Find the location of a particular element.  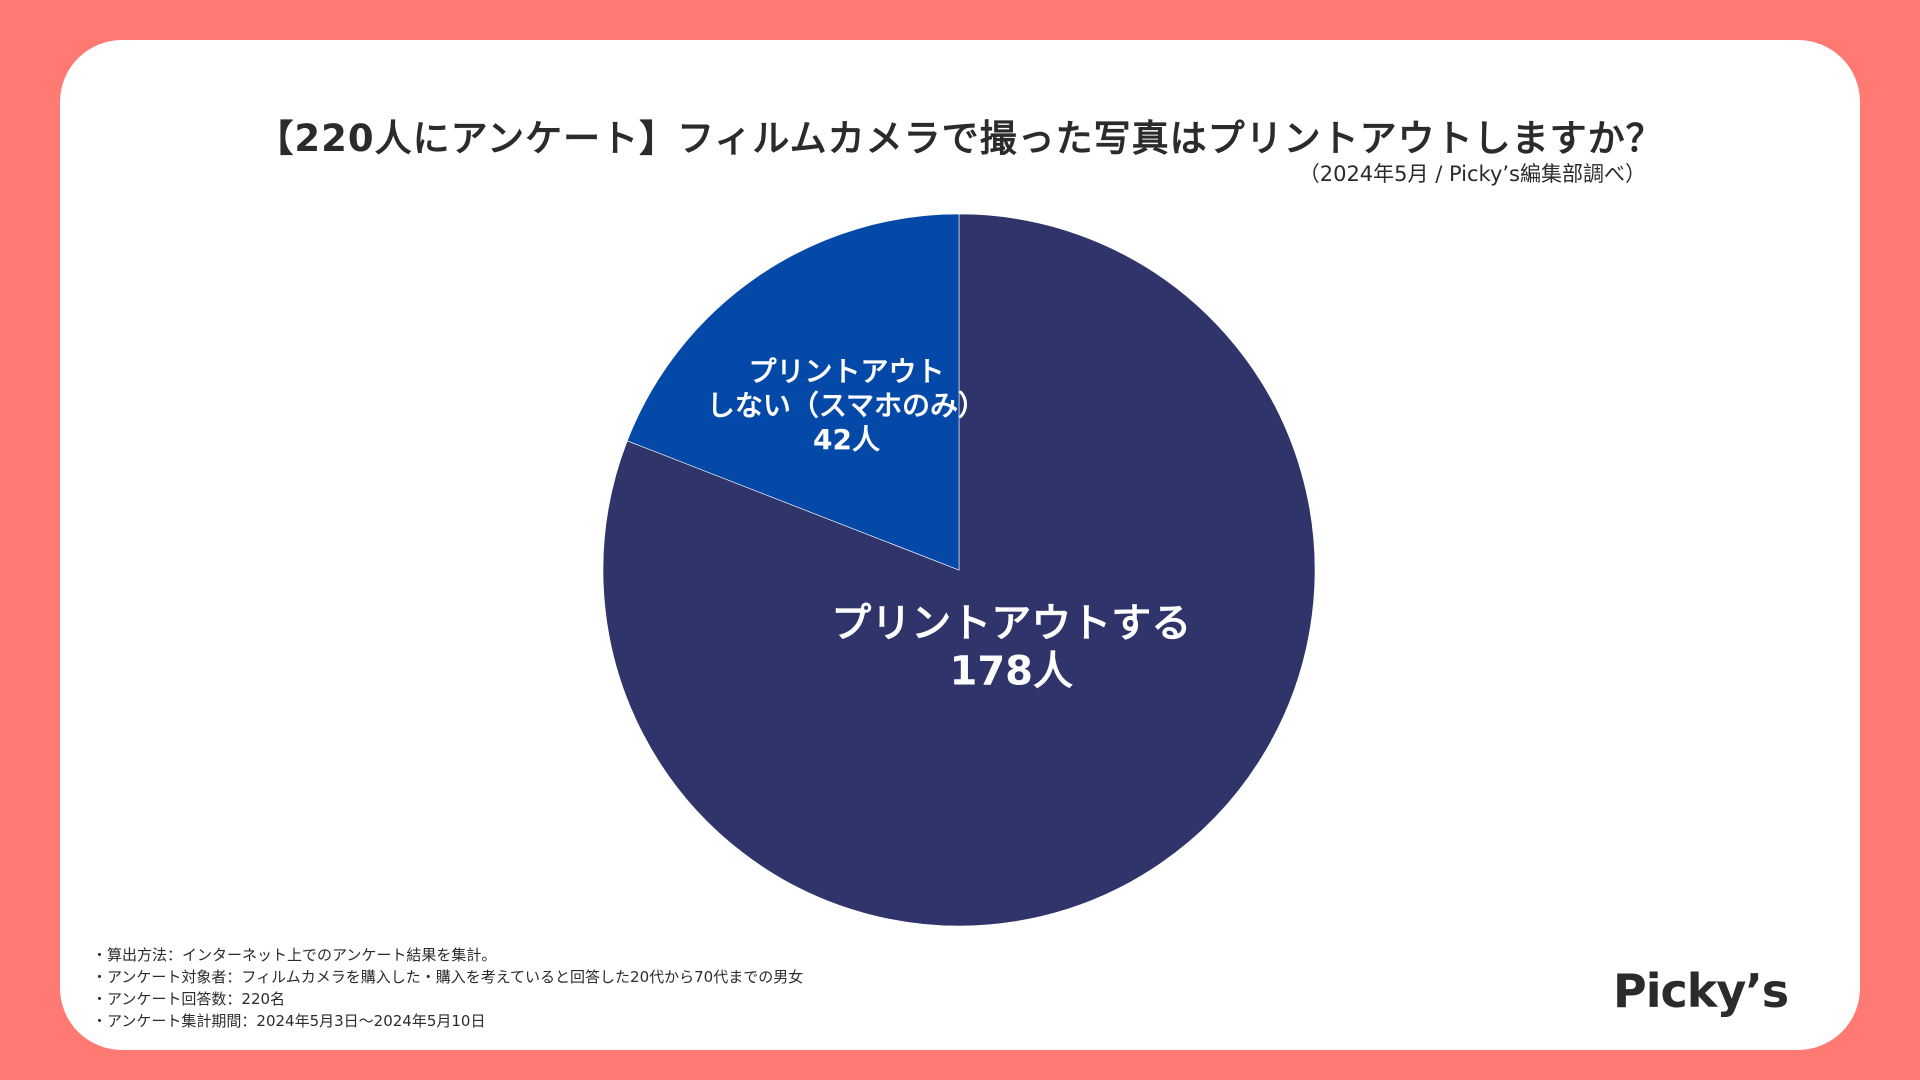

slice-category-label: プリントアウトする is located at coordinates (1011, 623).